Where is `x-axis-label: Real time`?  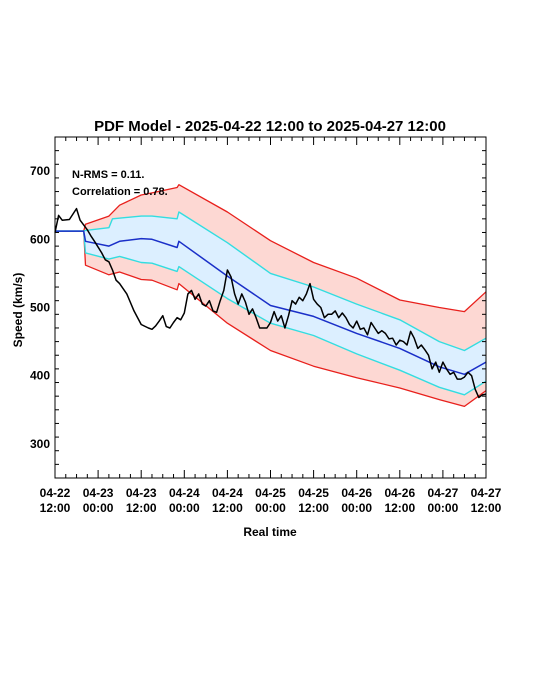
x-axis-label: Real time is located at coordinates (270, 532).